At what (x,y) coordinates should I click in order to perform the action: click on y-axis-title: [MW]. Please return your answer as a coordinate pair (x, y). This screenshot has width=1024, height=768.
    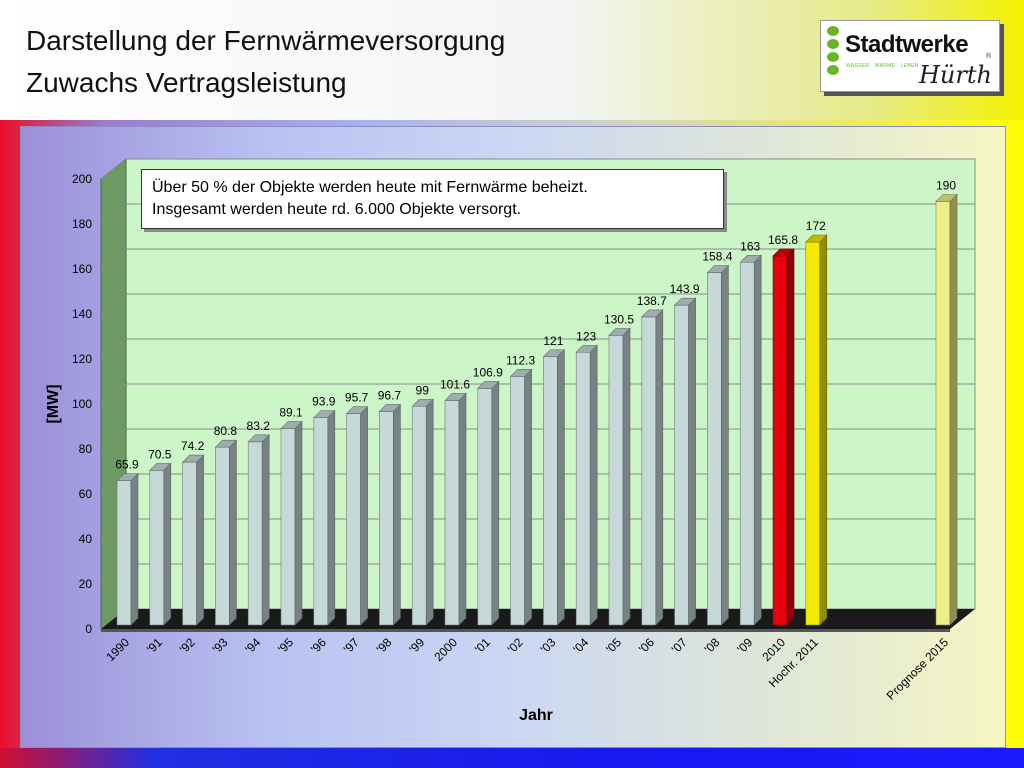
    Looking at the image, I should click on (53, 403).